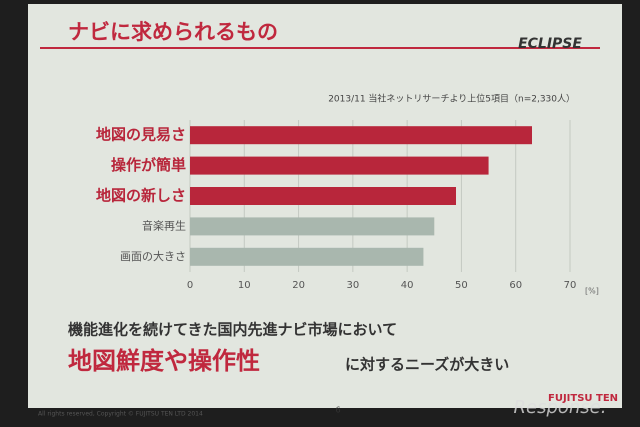  Describe the element at coordinates (560, 407) in the screenshot. I see `watermark: Response.` at that location.